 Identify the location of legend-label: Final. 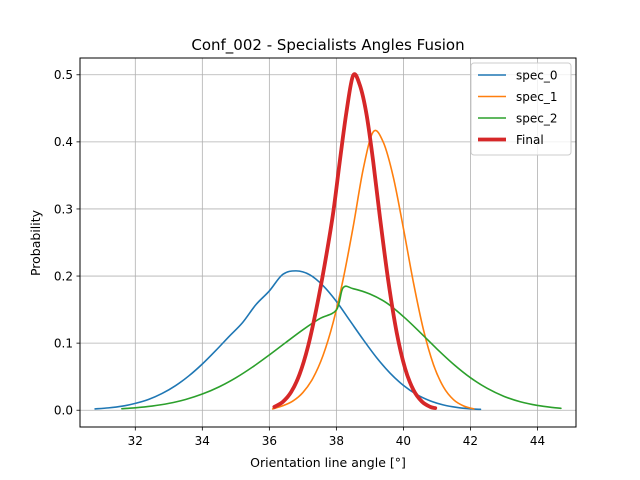
(530, 140).